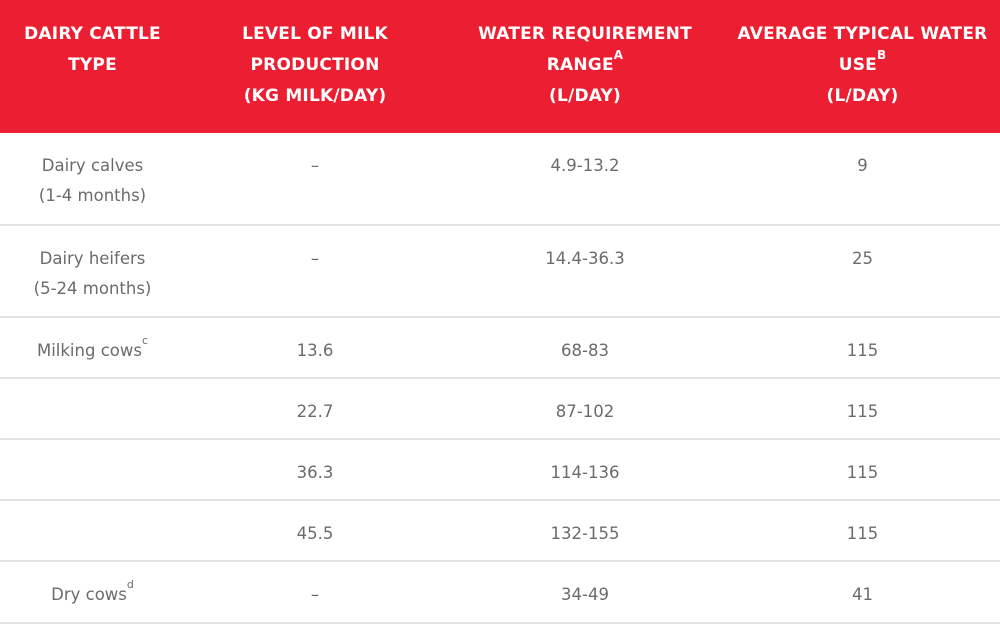  I want to click on table-row: Dry cowsd – 34-49 41, so click(500, 592).